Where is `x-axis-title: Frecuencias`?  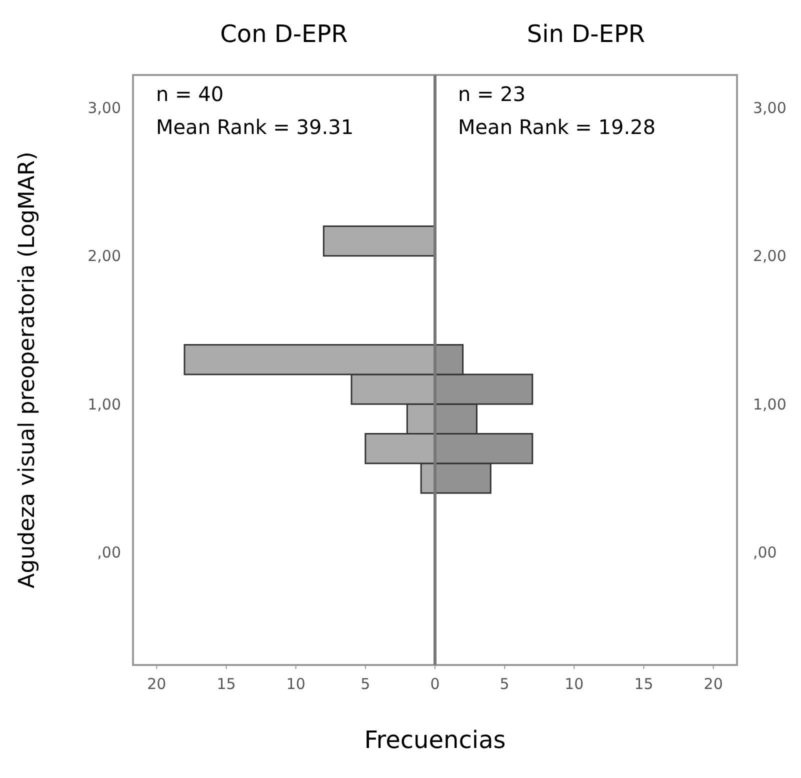 x-axis-title: Frecuencias is located at coordinates (435, 740).